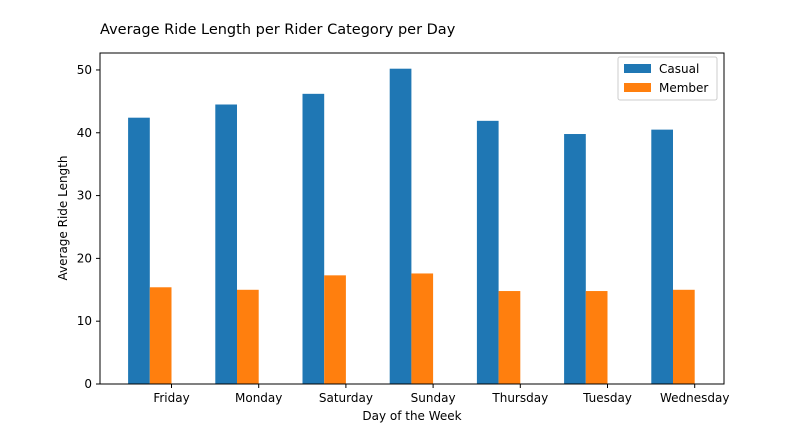 This screenshot has height=431, width=803. I want to click on bar-casual-tuesday, so click(575, 259).